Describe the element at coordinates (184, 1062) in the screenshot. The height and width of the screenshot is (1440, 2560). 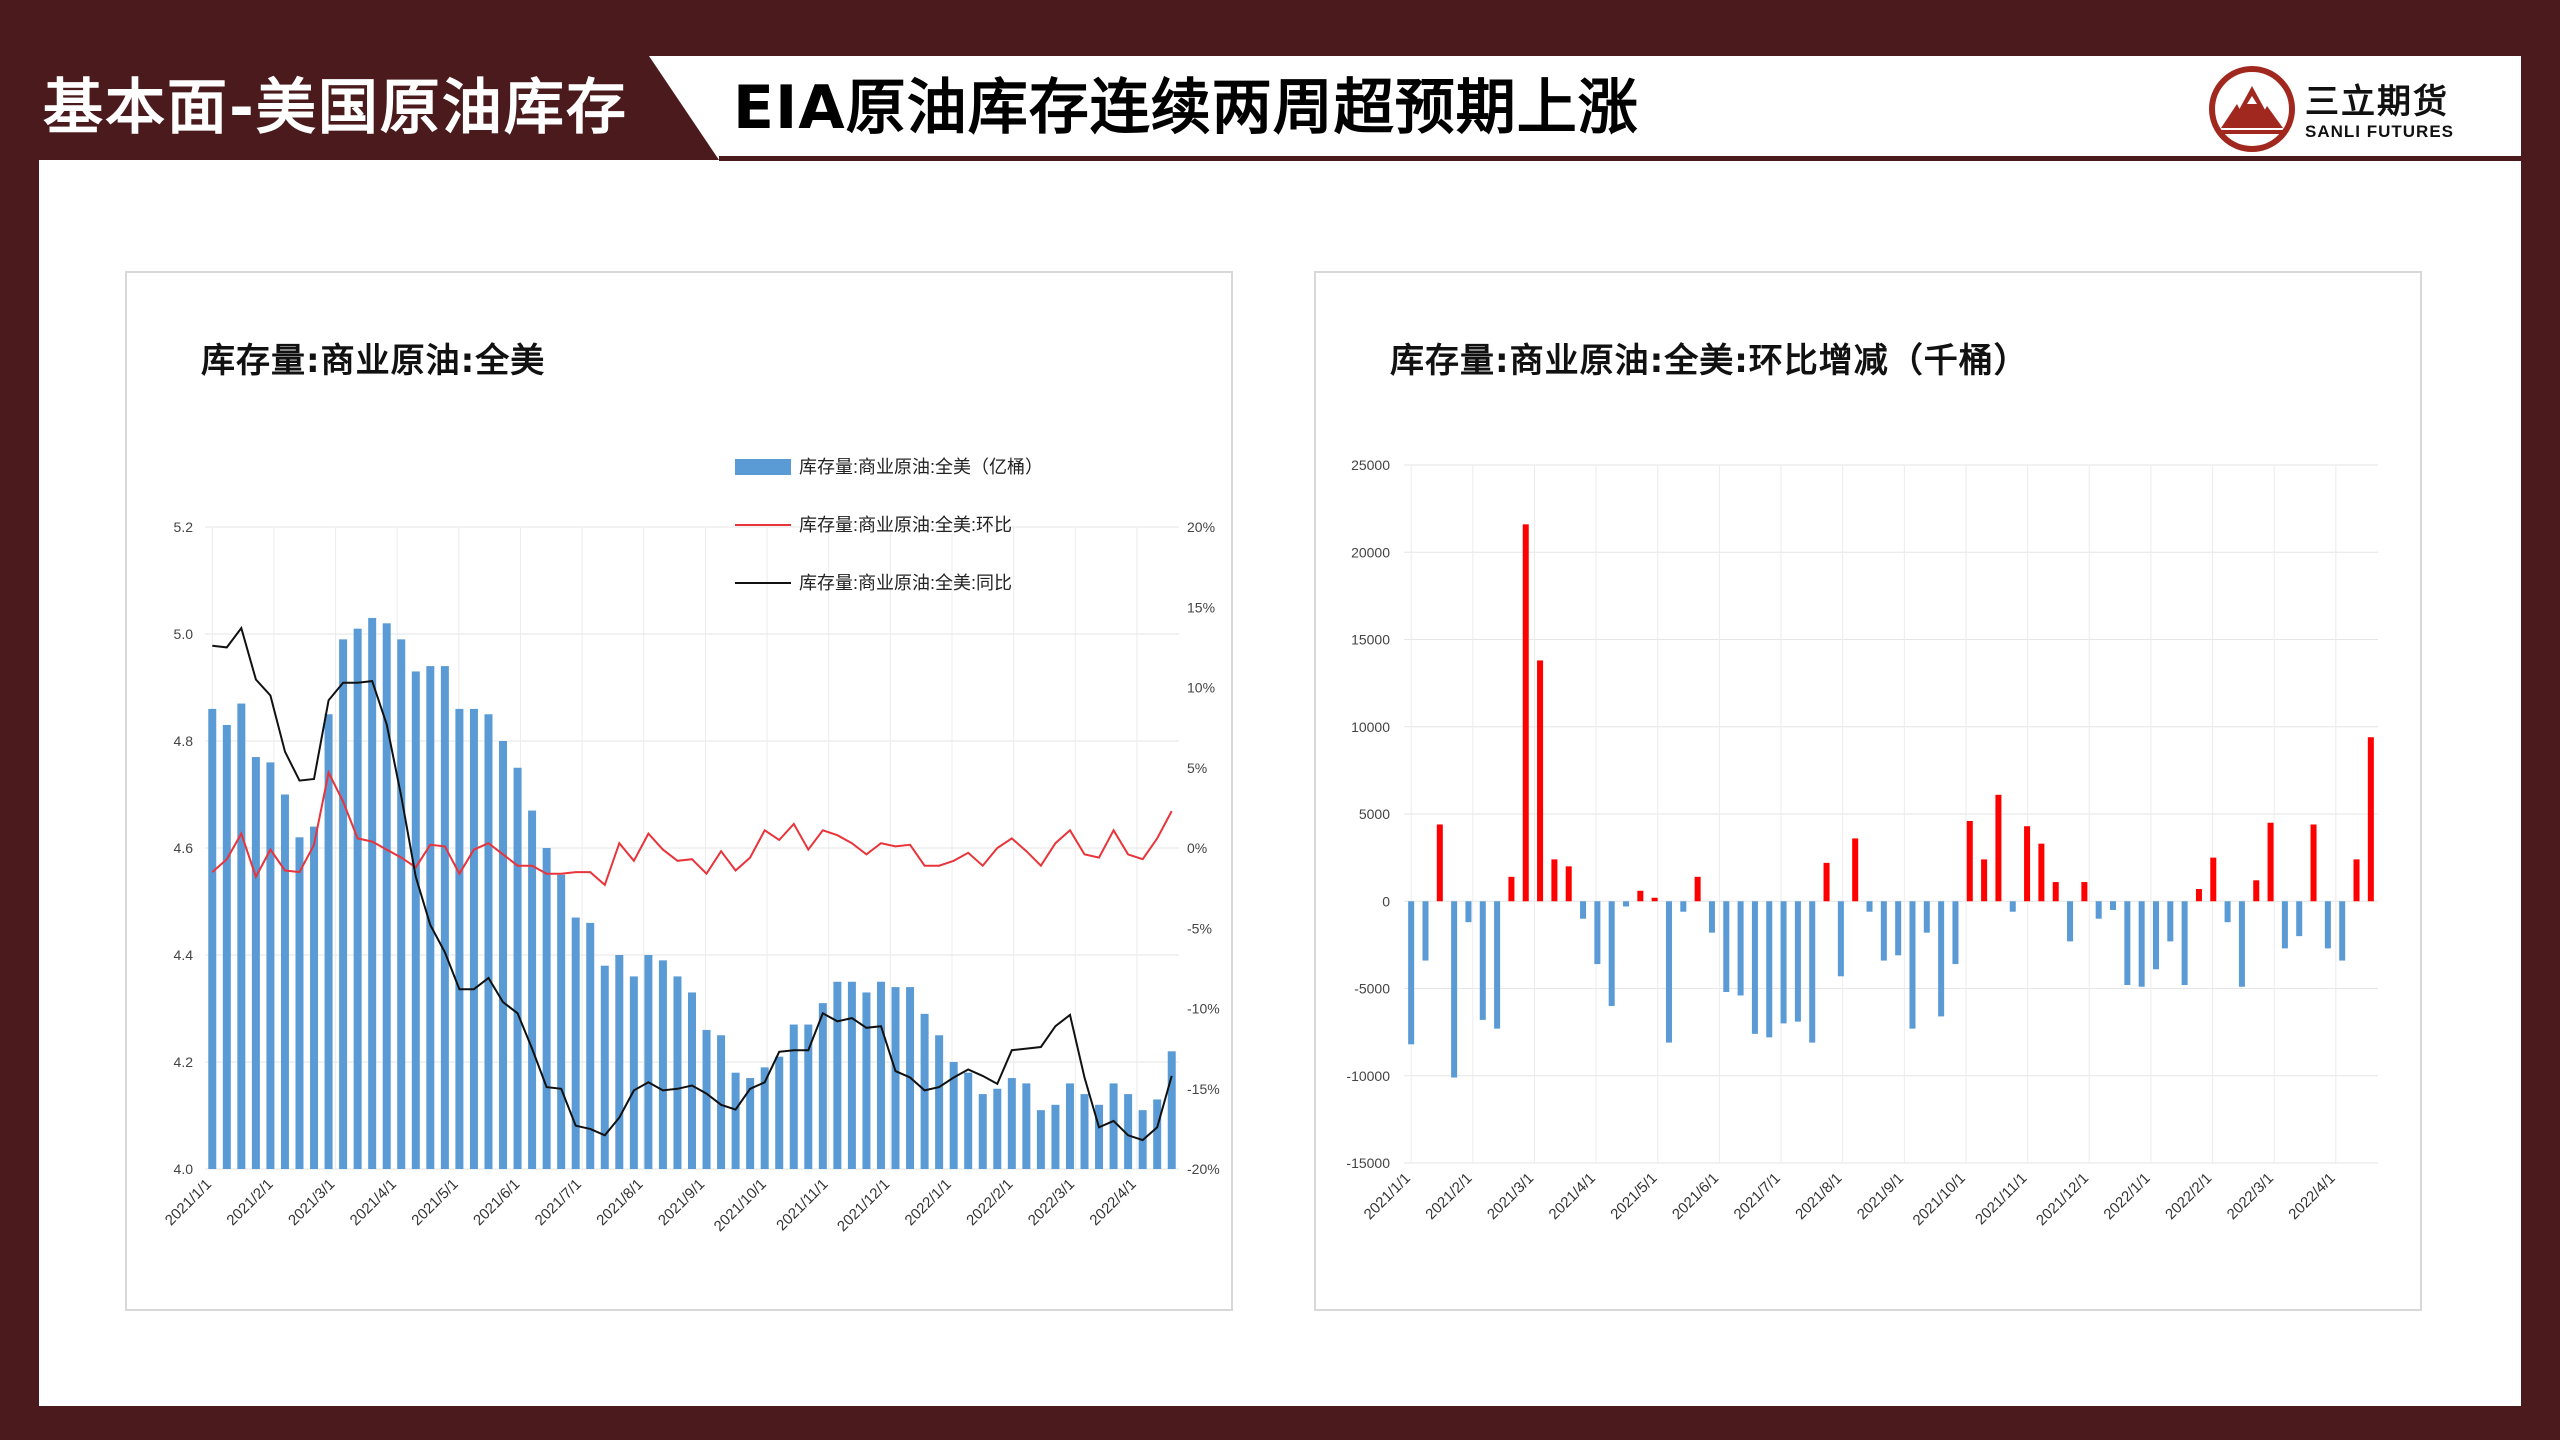
I see `y-tick-label-left: 4.2` at that location.